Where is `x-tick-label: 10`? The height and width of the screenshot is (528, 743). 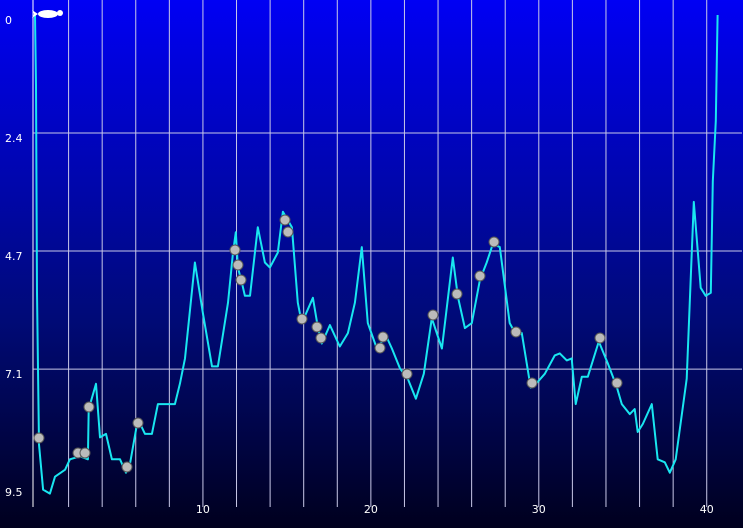
x-tick-label: 10 is located at coordinates (203, 509).